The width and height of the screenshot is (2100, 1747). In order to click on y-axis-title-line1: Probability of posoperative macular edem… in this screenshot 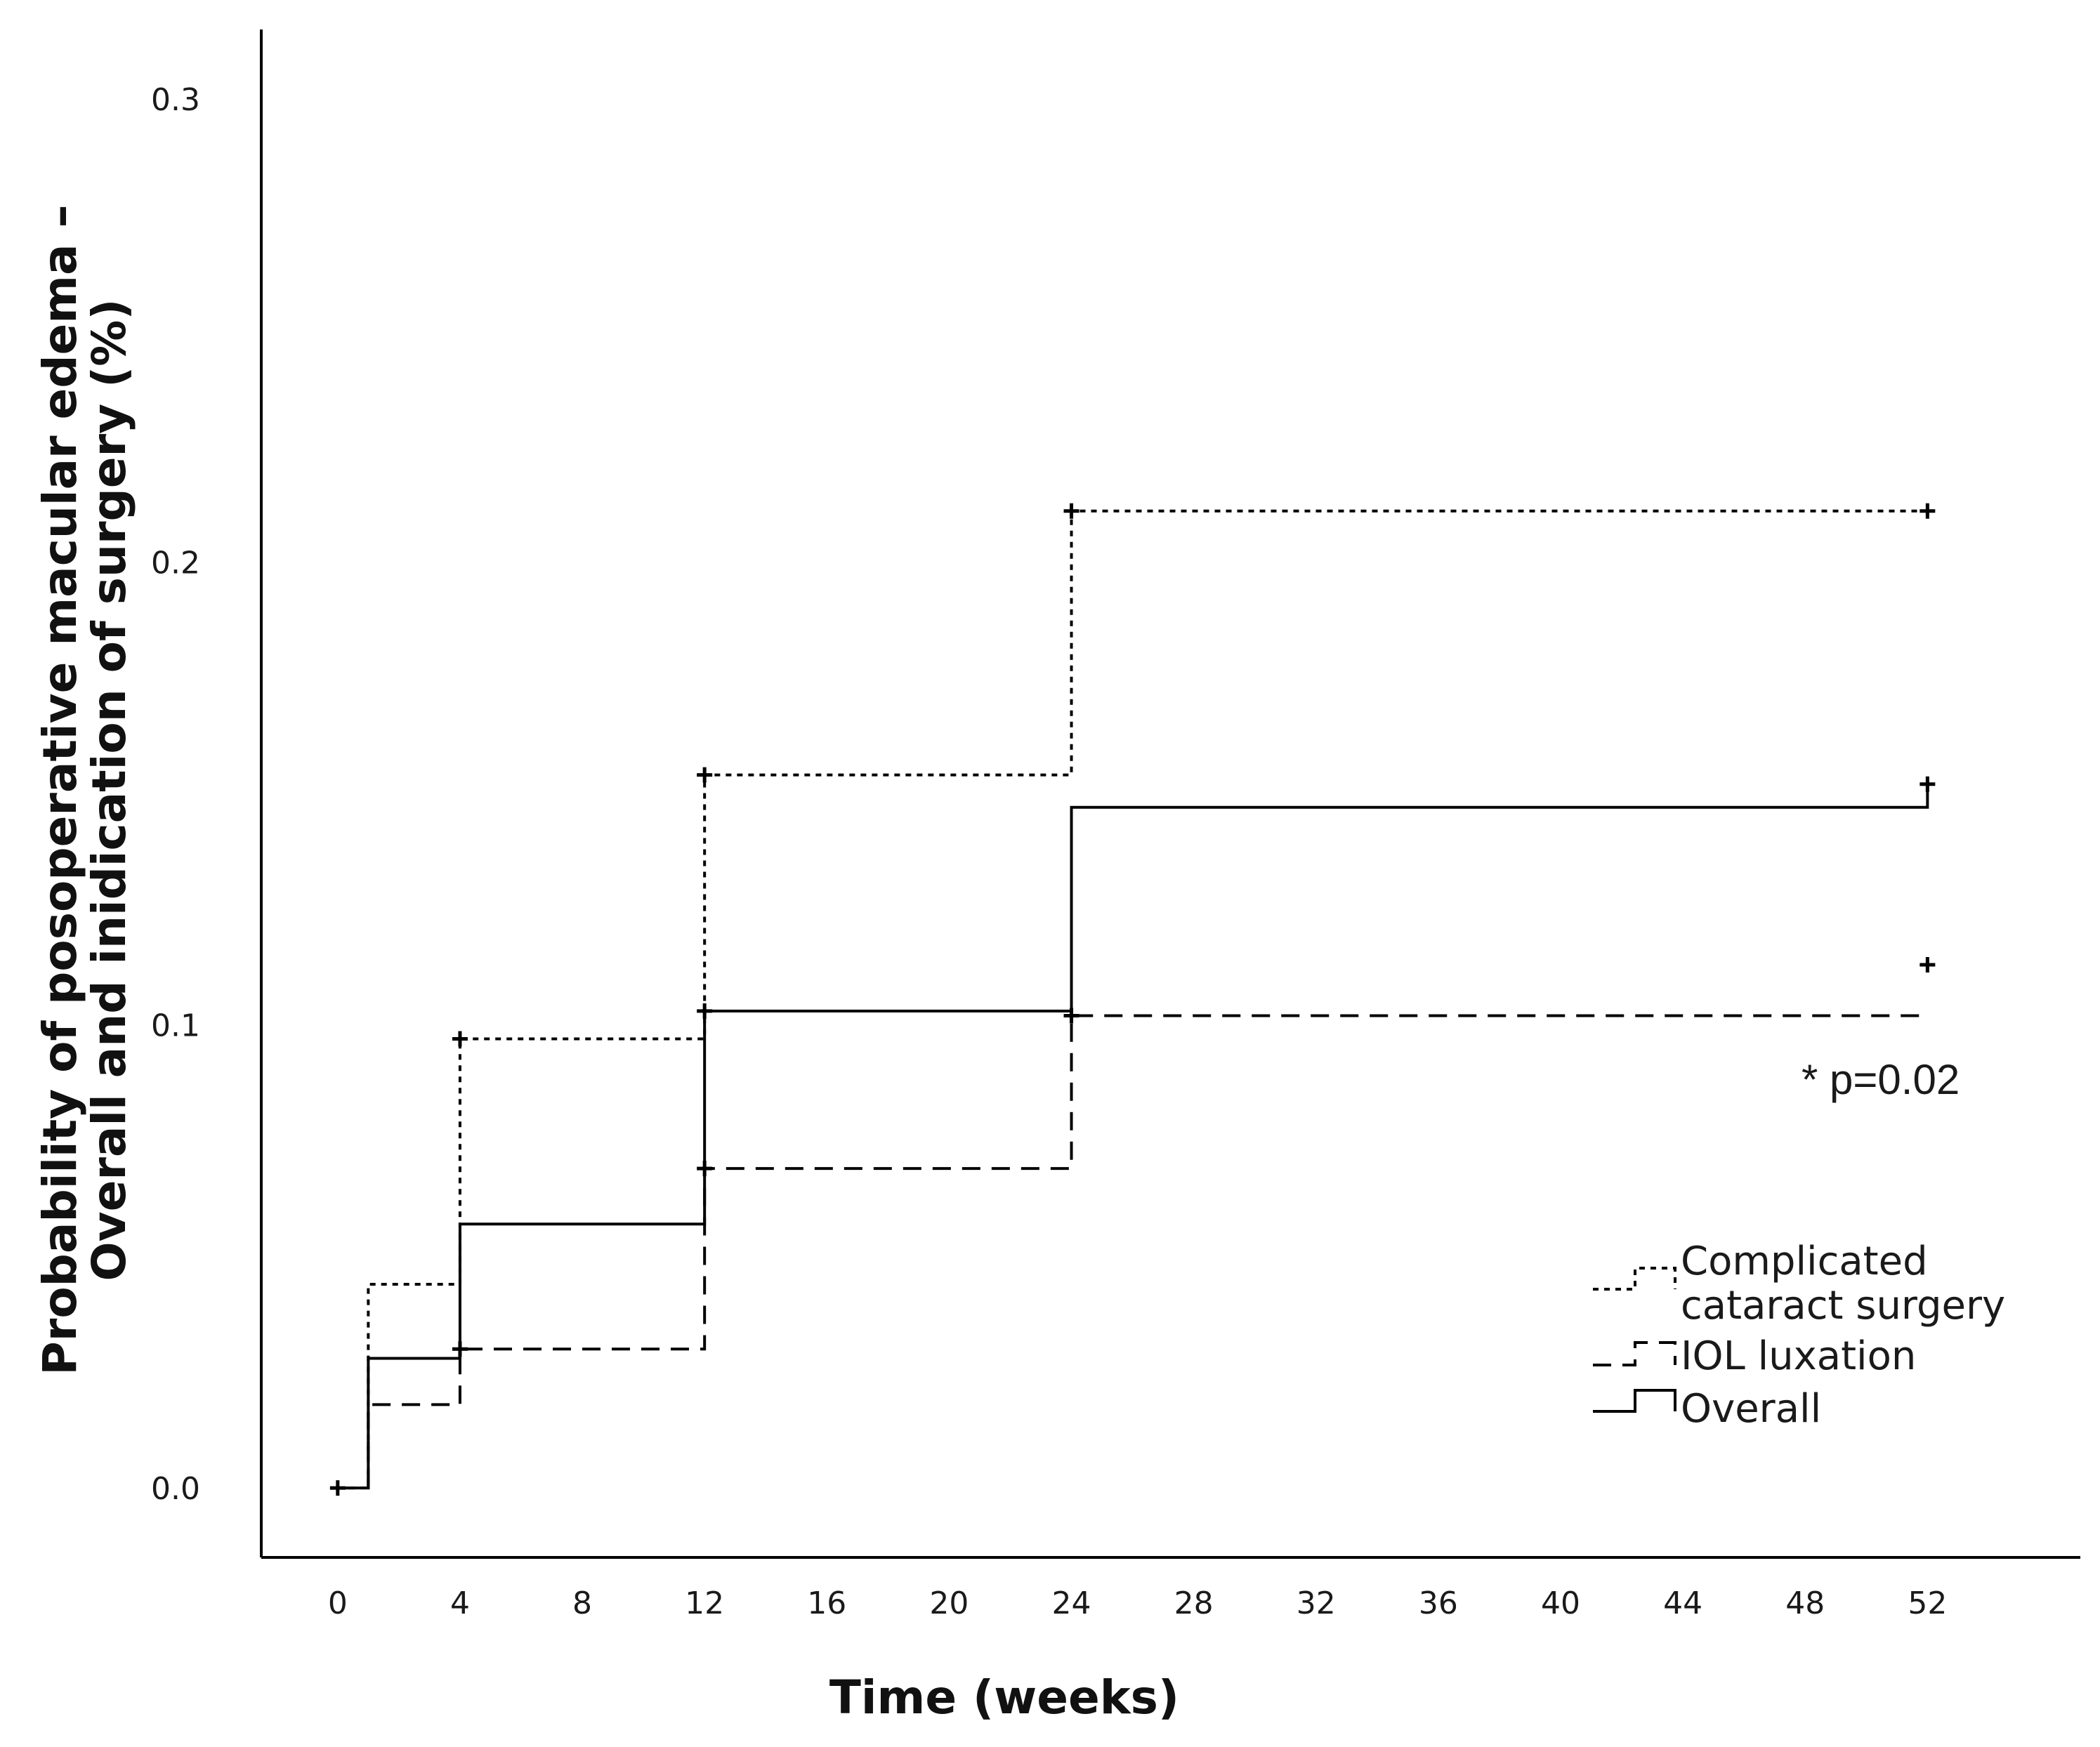, I will do `click(60, 789)`.